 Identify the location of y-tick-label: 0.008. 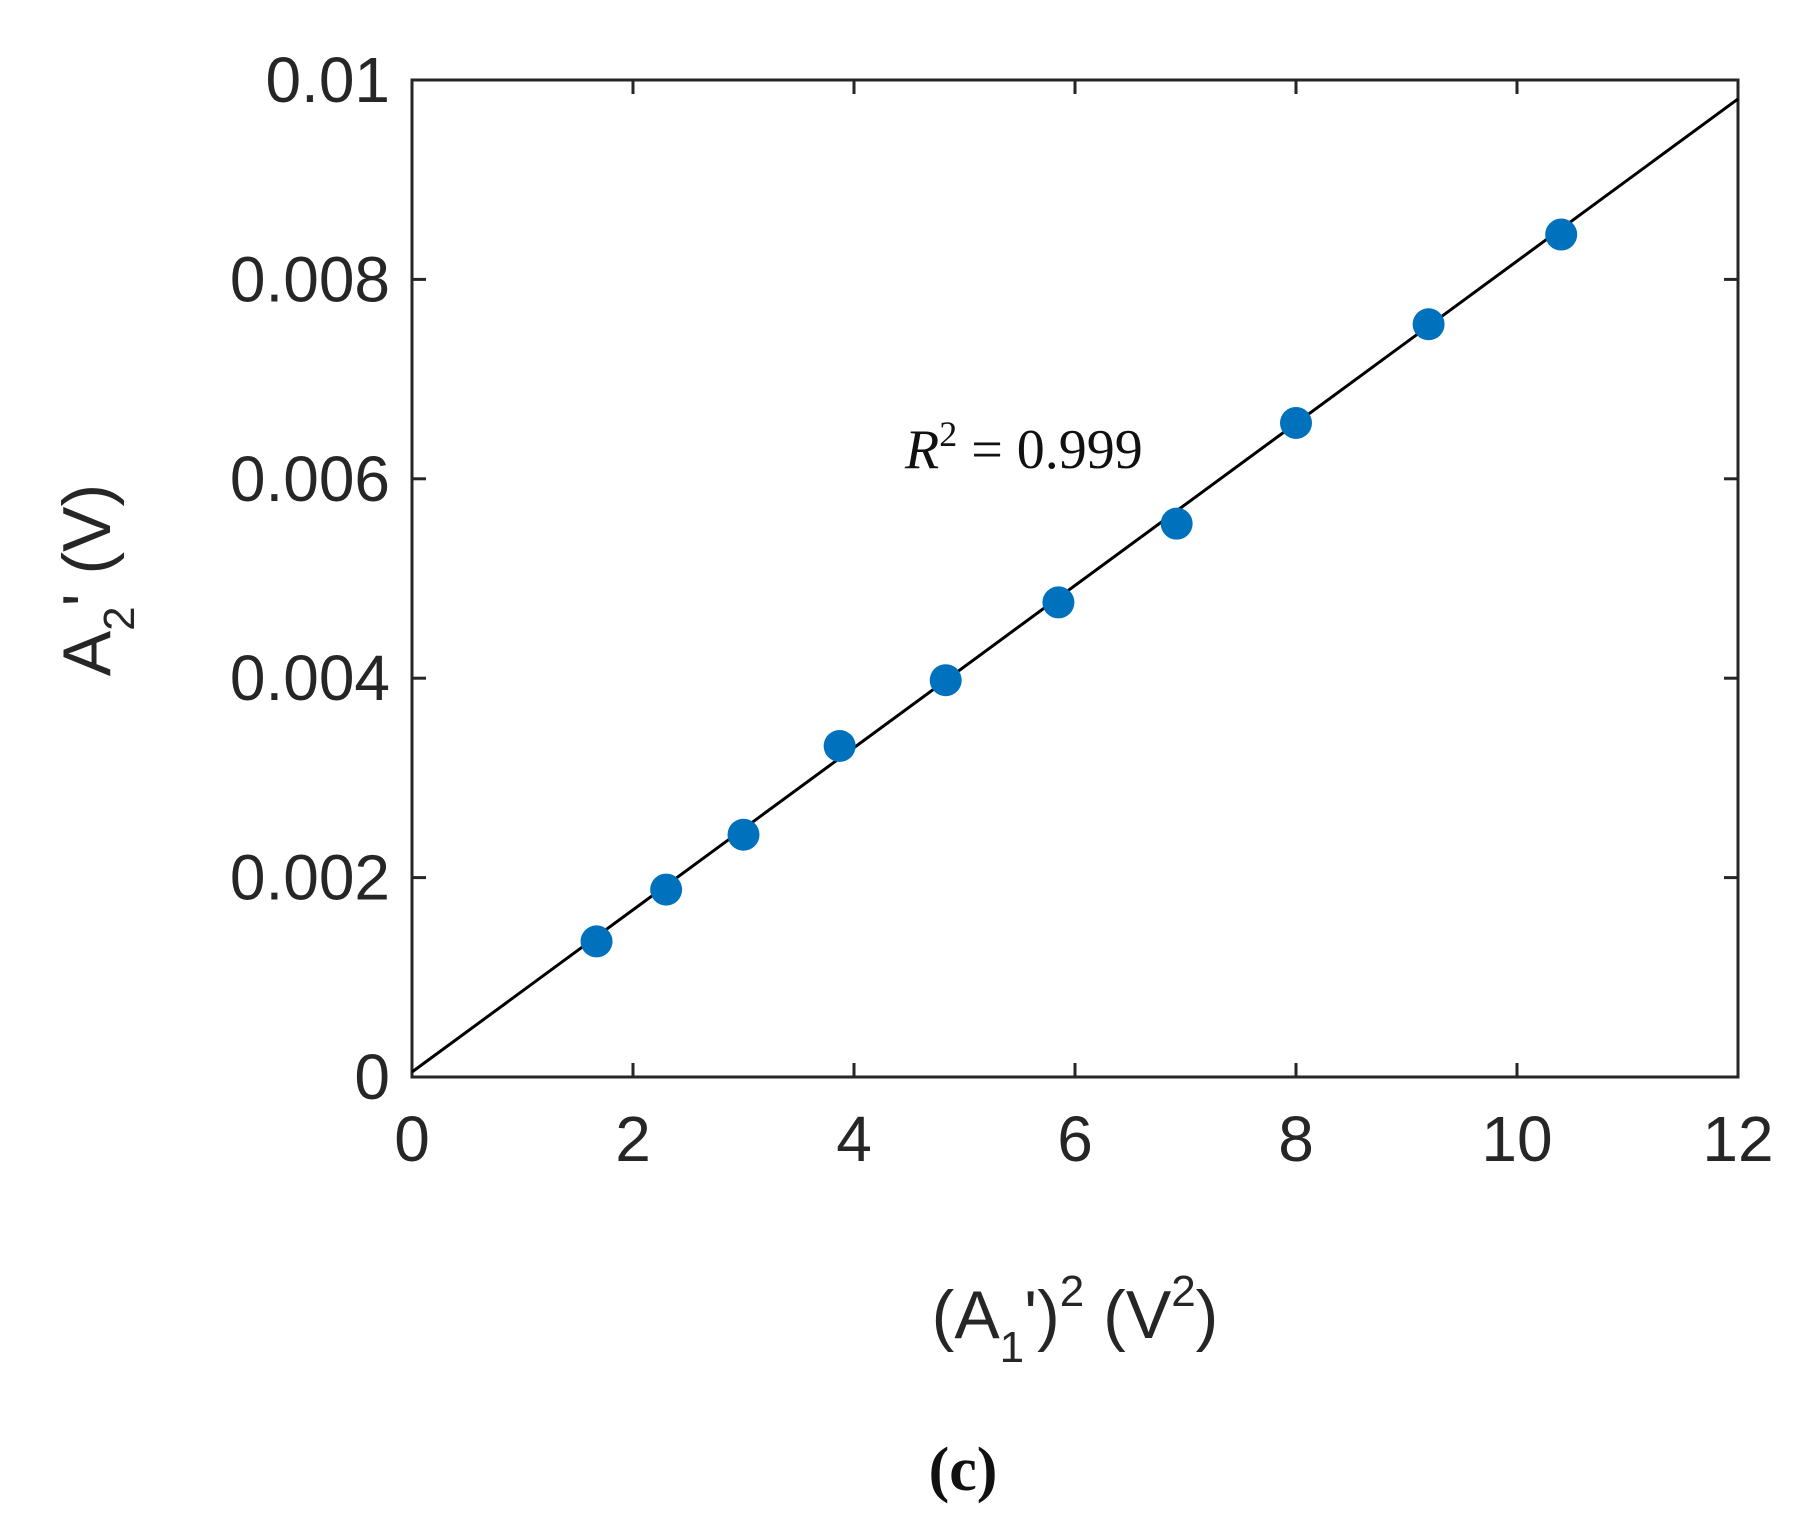
(310, 279).